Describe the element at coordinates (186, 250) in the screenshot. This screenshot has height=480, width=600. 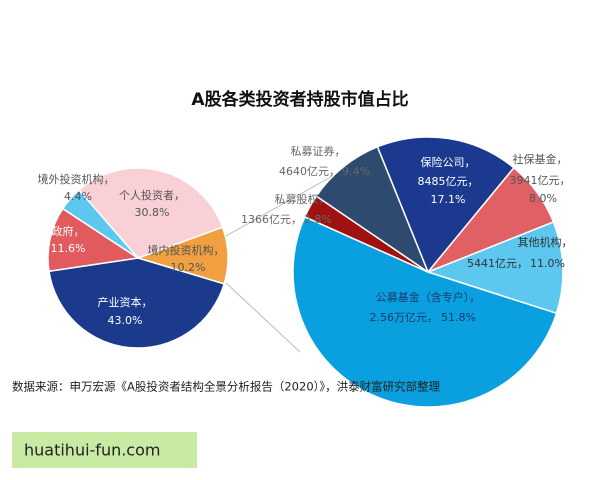
I see `slice-label: 境内投资机构，` at that location.